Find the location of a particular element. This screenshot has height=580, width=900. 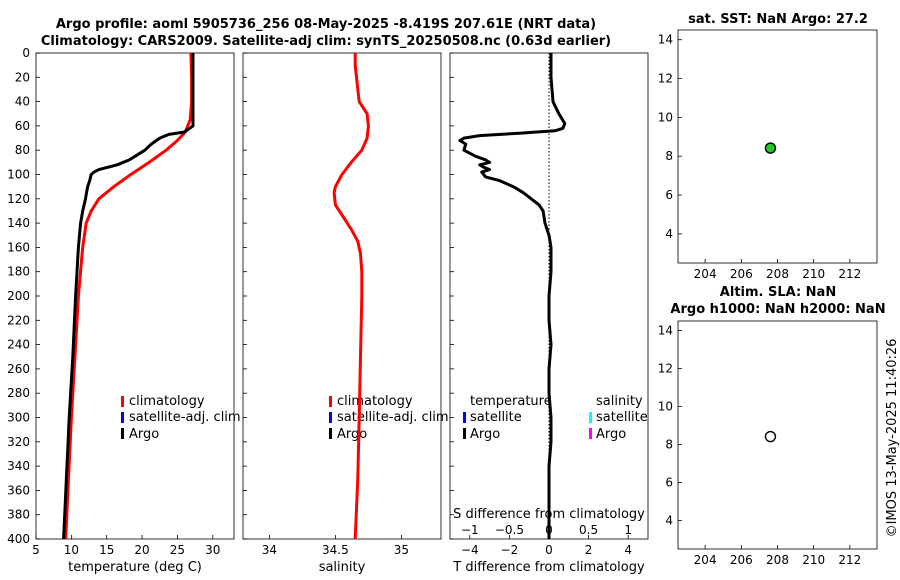

legend-argo-swatch is located at coordinates (122, 433).